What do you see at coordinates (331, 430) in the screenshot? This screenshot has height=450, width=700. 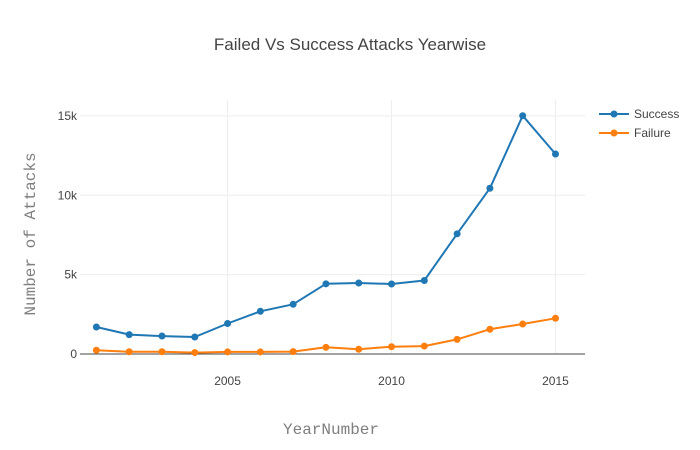 I see `x-axis-title: YearNumber` at bounding box center [331, 430].